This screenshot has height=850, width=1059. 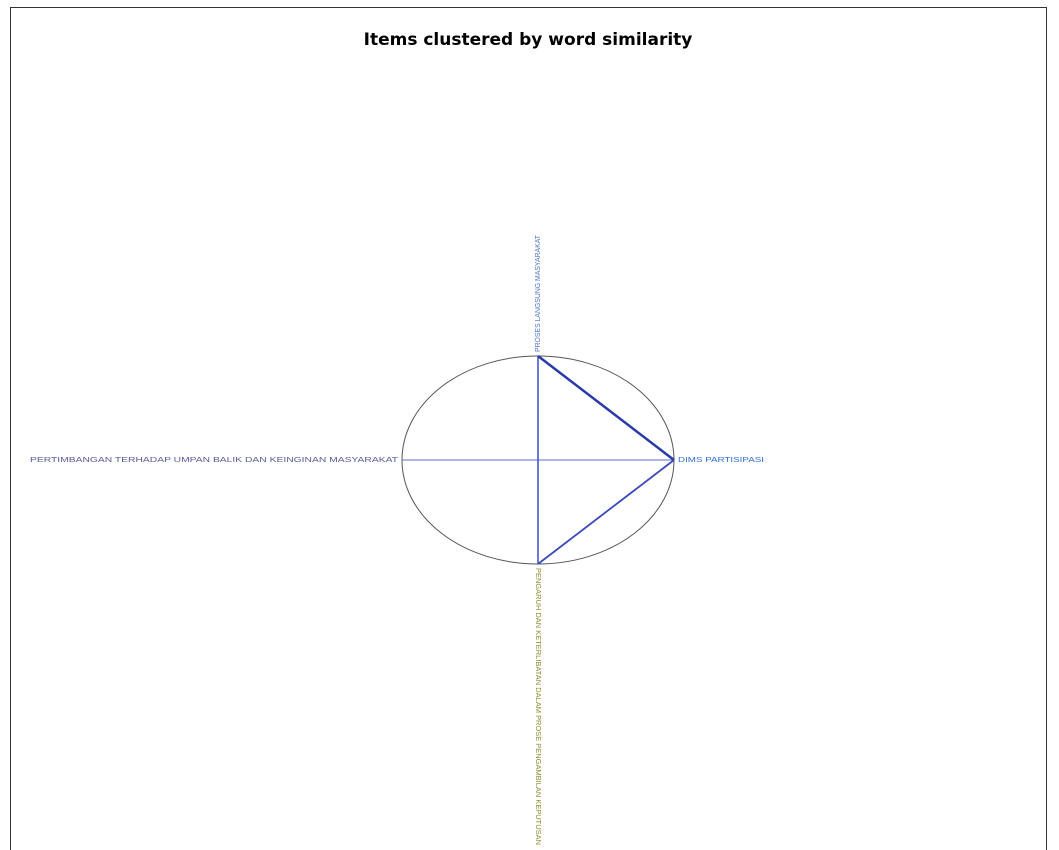 What do you see at coordinates (721, 459) in the screenshot?
I see `node-label: DIMS PARTISIPASI` at bounding box center [721, 459].